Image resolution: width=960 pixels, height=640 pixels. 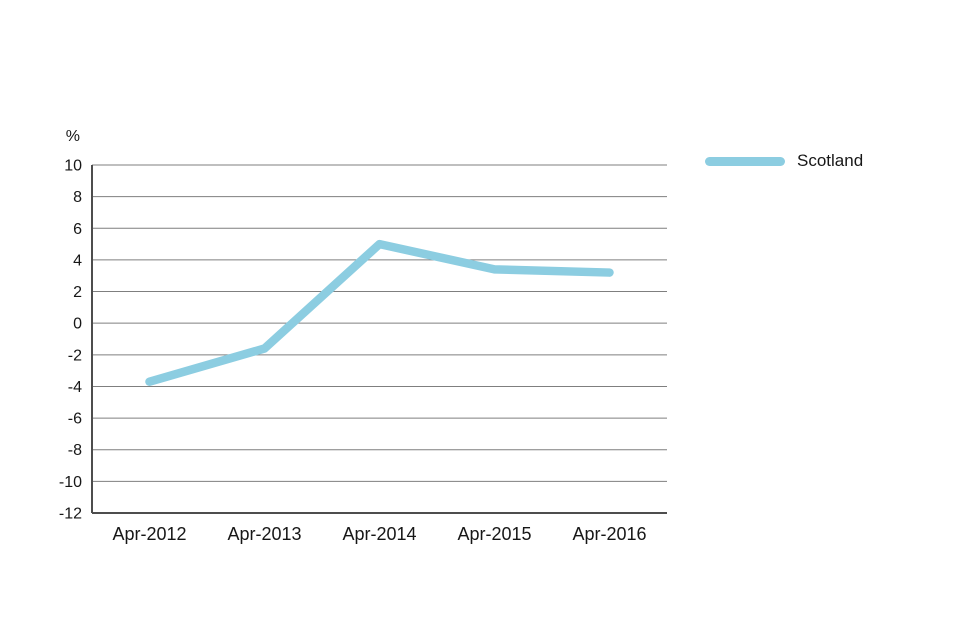 I want to click on legend-label-scotland: Scotland, so click(x=830, y=160).